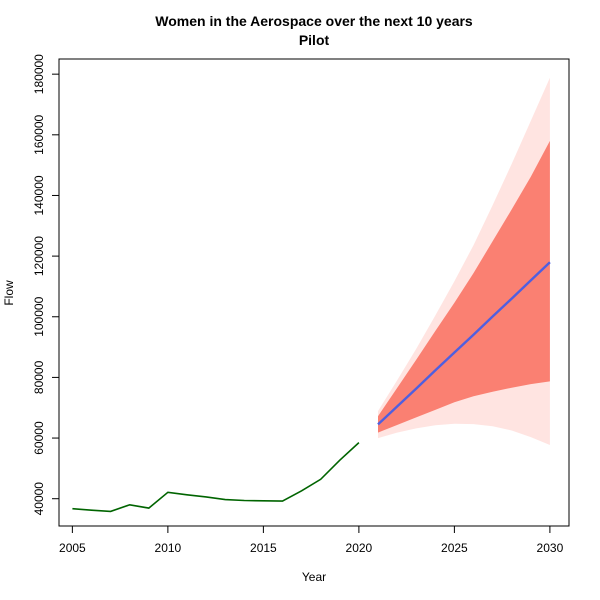 The width and height of the screenshot is (600, 600). I want to click on historical-series-line, so click(216, 477).